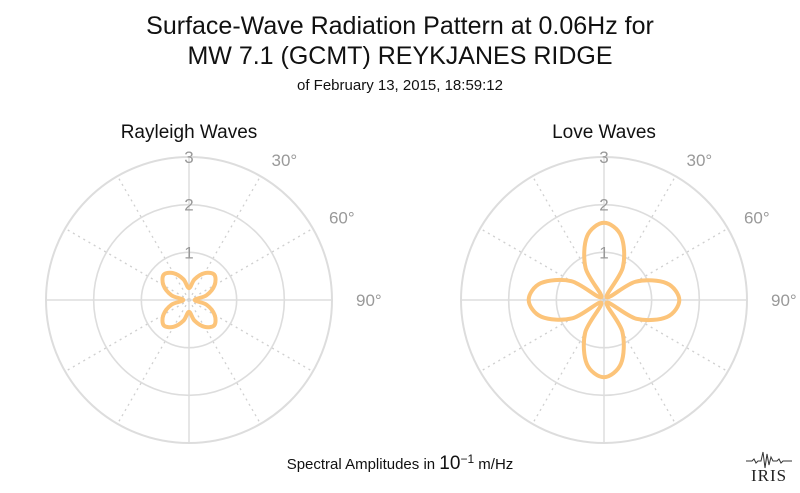 The image size is (800, 493). I want to click on iris-logo-text: IRIS, so click(769, 475).